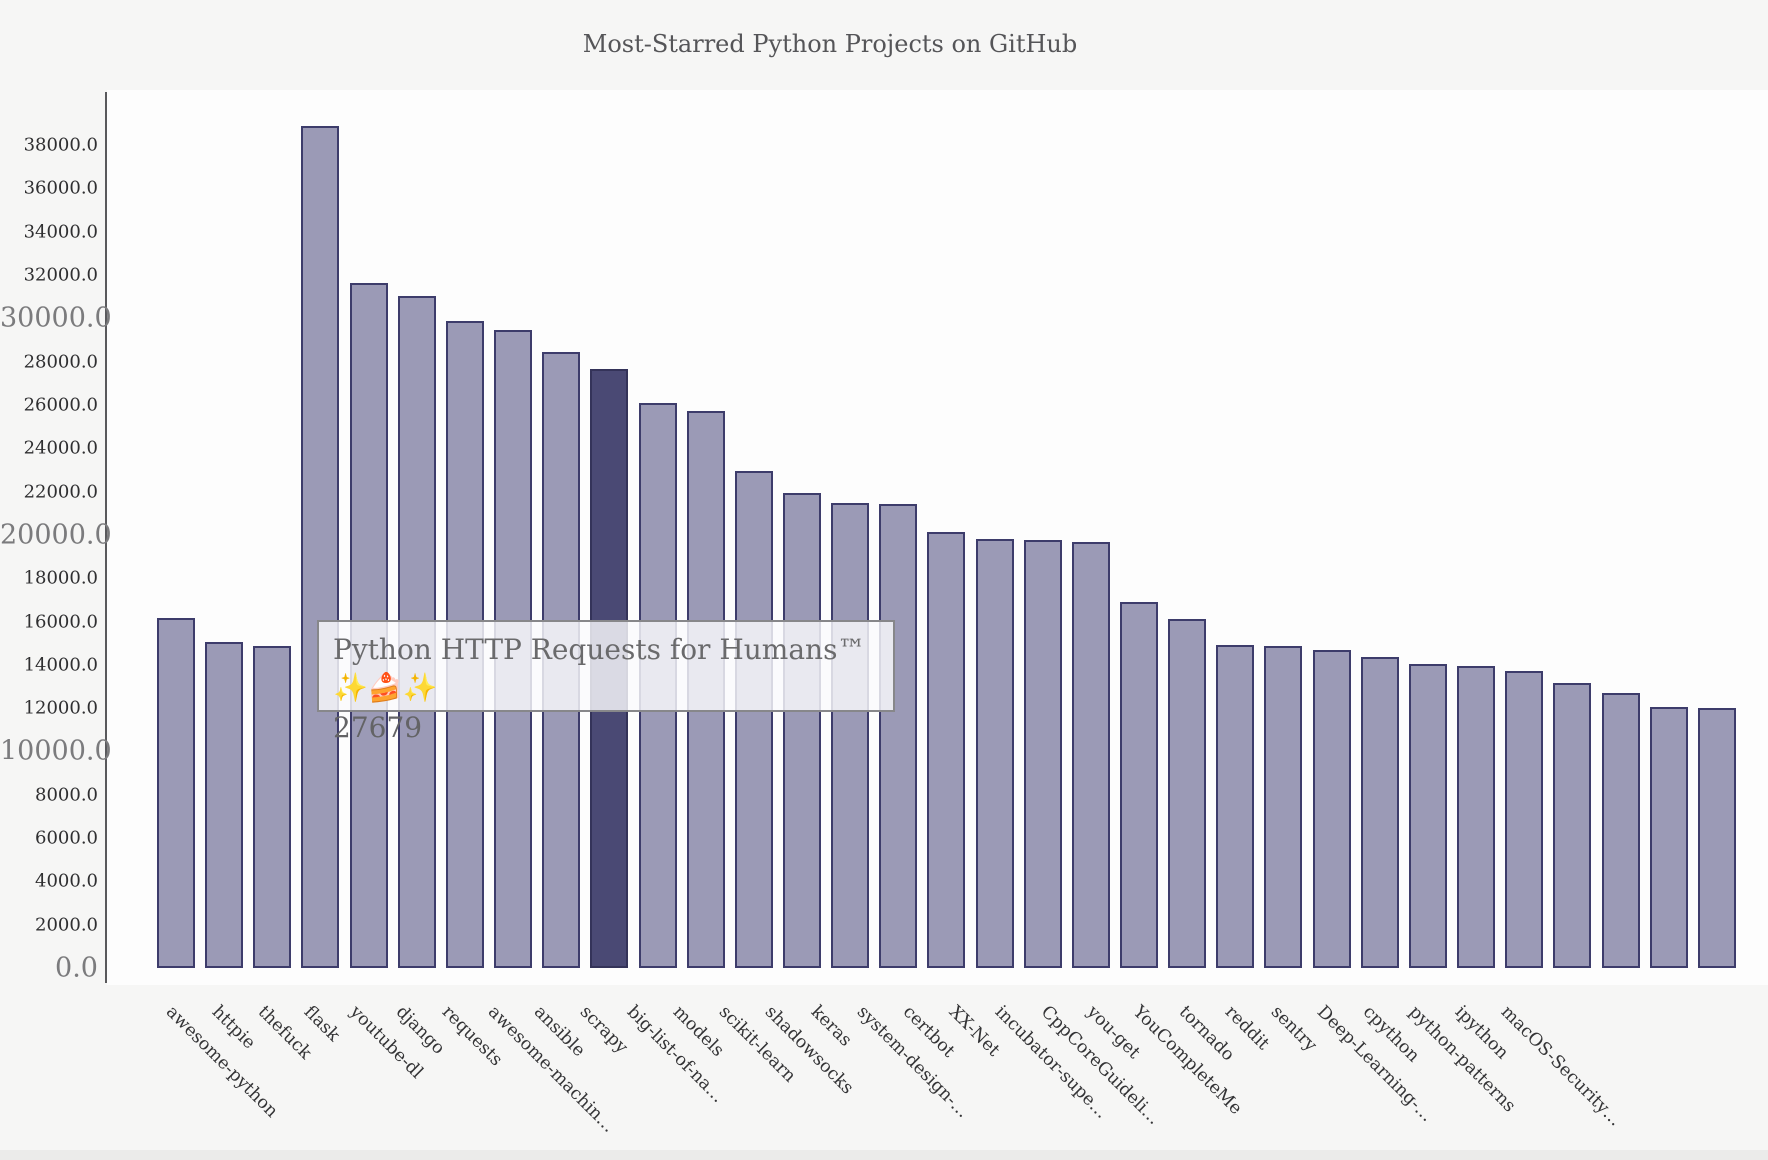 This screenshot has width=1768, height=1160. I want to click on y-tick-label: 34000.0, so click(60, 232).